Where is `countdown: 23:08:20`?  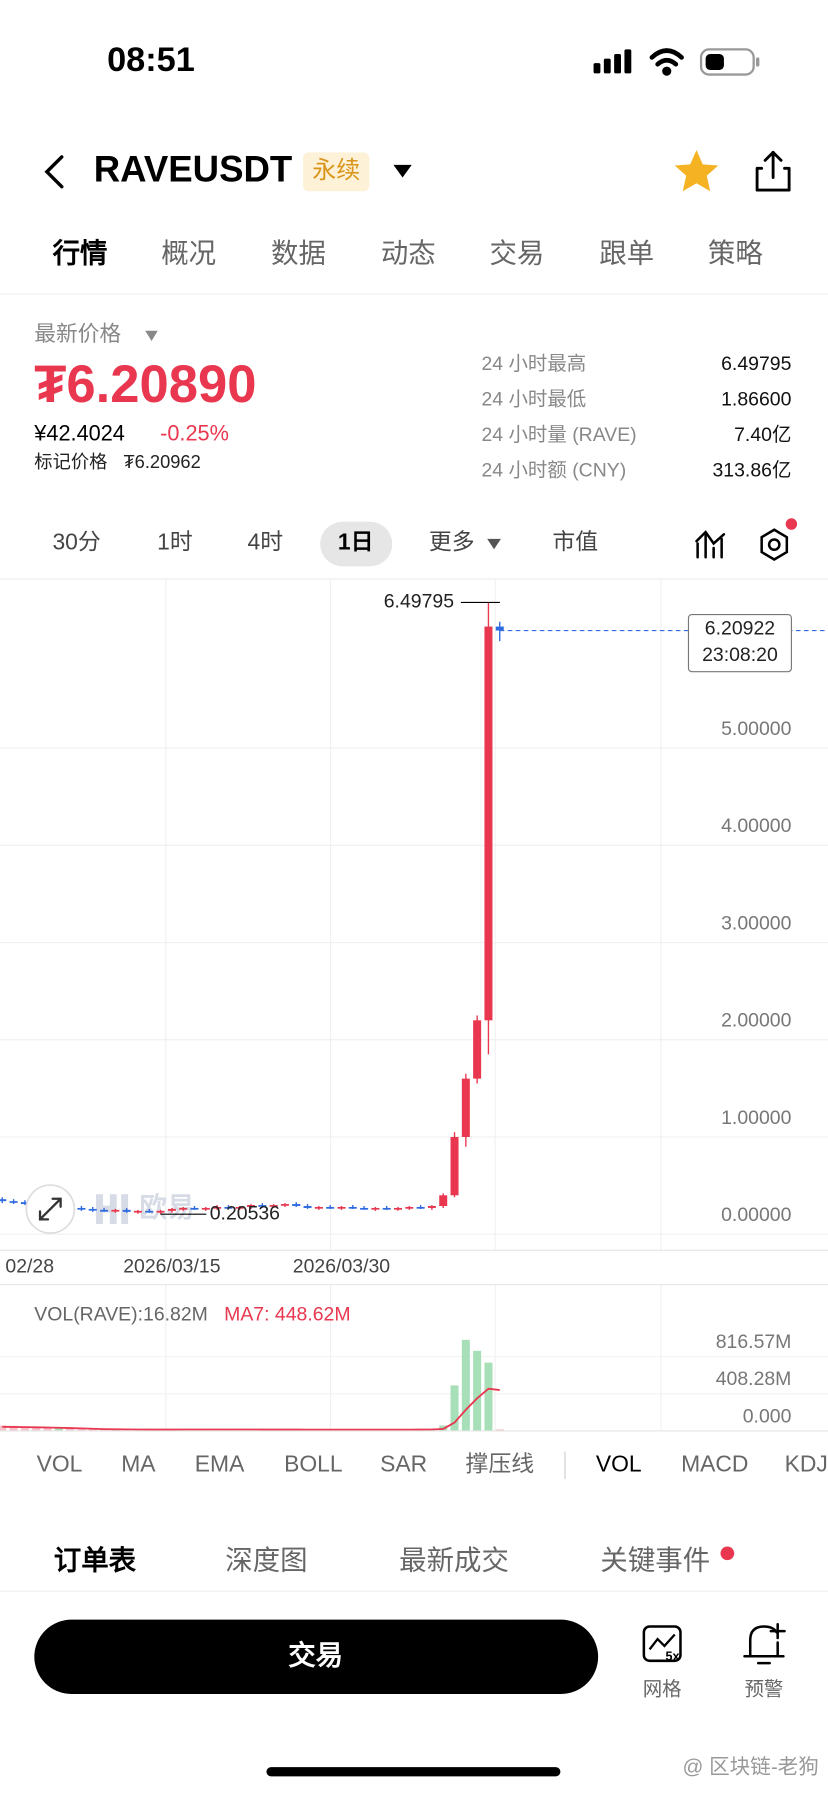
countdown: 23:08:20 is located at coordinates (740, 655).